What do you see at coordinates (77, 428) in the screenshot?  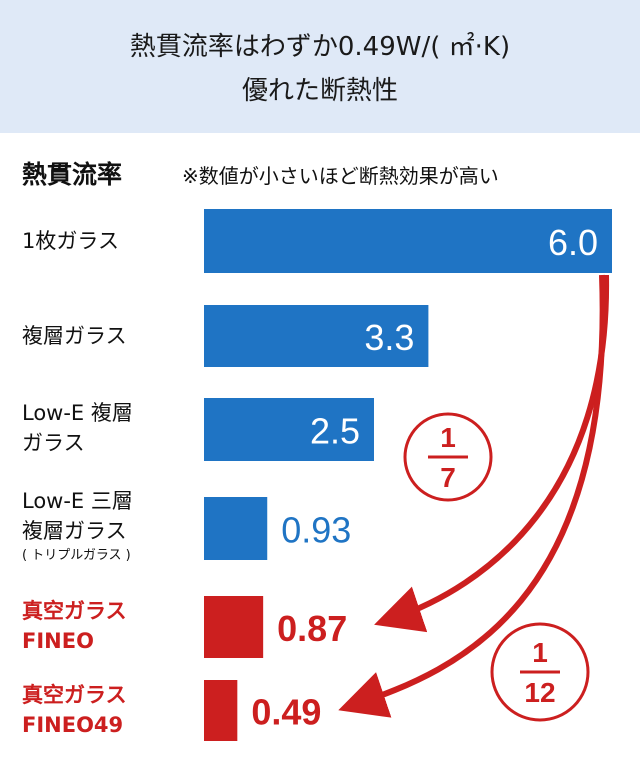 I see `category-label-3: Low-E 複層 ガラス` at bounding box center [77, 428].